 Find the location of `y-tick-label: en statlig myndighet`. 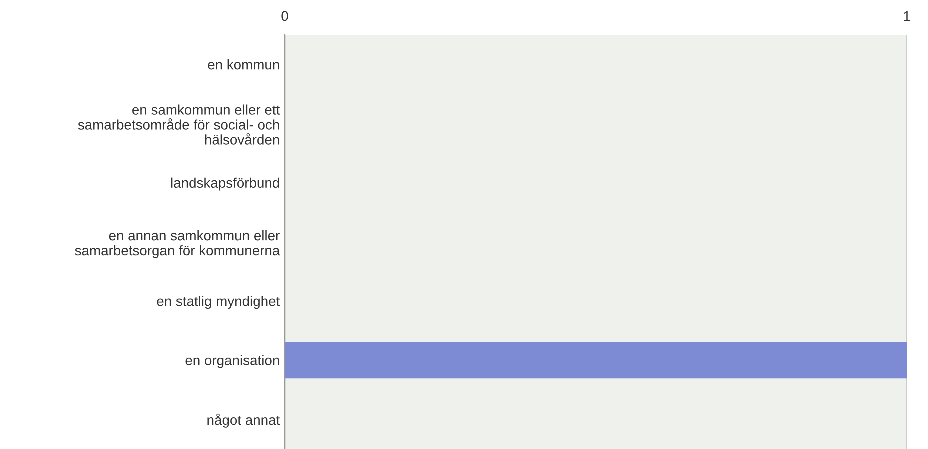

y-tick-label: en statlig myndighet is located at coordinates (218, 303).